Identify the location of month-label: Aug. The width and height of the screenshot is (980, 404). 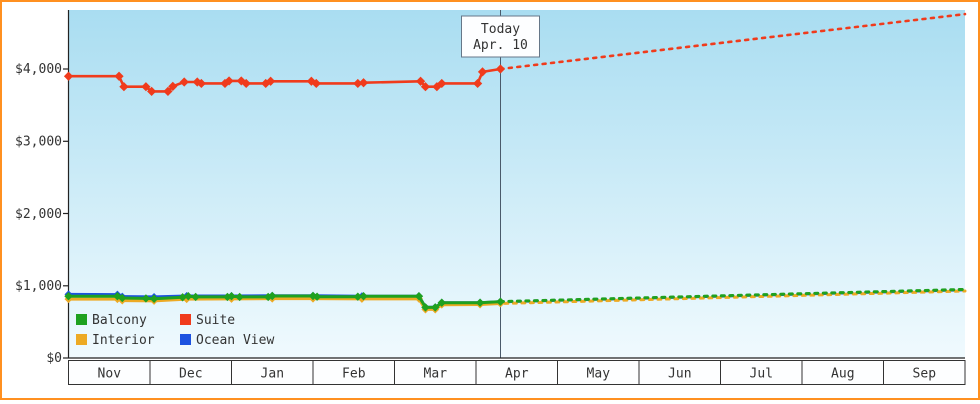
(842, 374).